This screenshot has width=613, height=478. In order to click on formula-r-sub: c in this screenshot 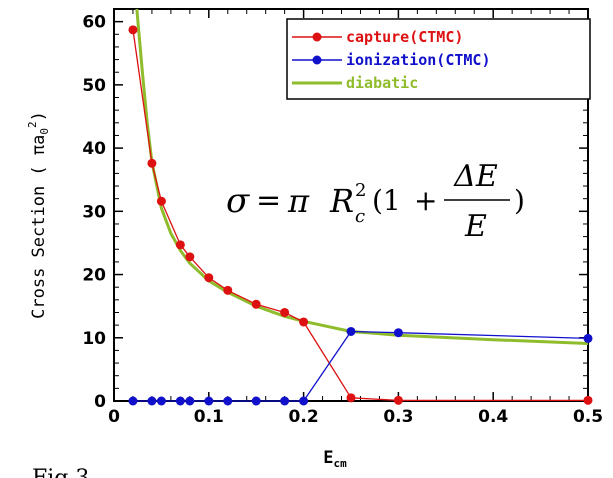, I will do `click(360, 216)`.